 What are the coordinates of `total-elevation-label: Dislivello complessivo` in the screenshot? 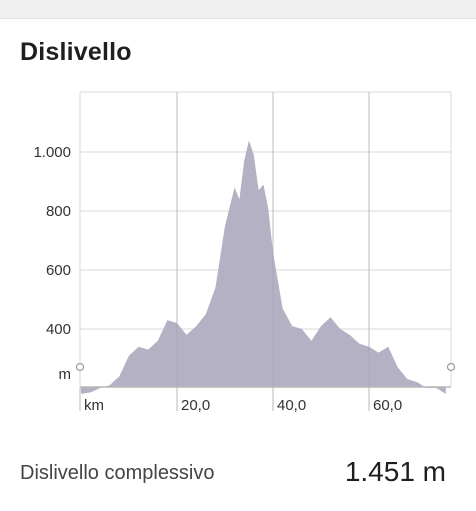 It's located at (117, 473).